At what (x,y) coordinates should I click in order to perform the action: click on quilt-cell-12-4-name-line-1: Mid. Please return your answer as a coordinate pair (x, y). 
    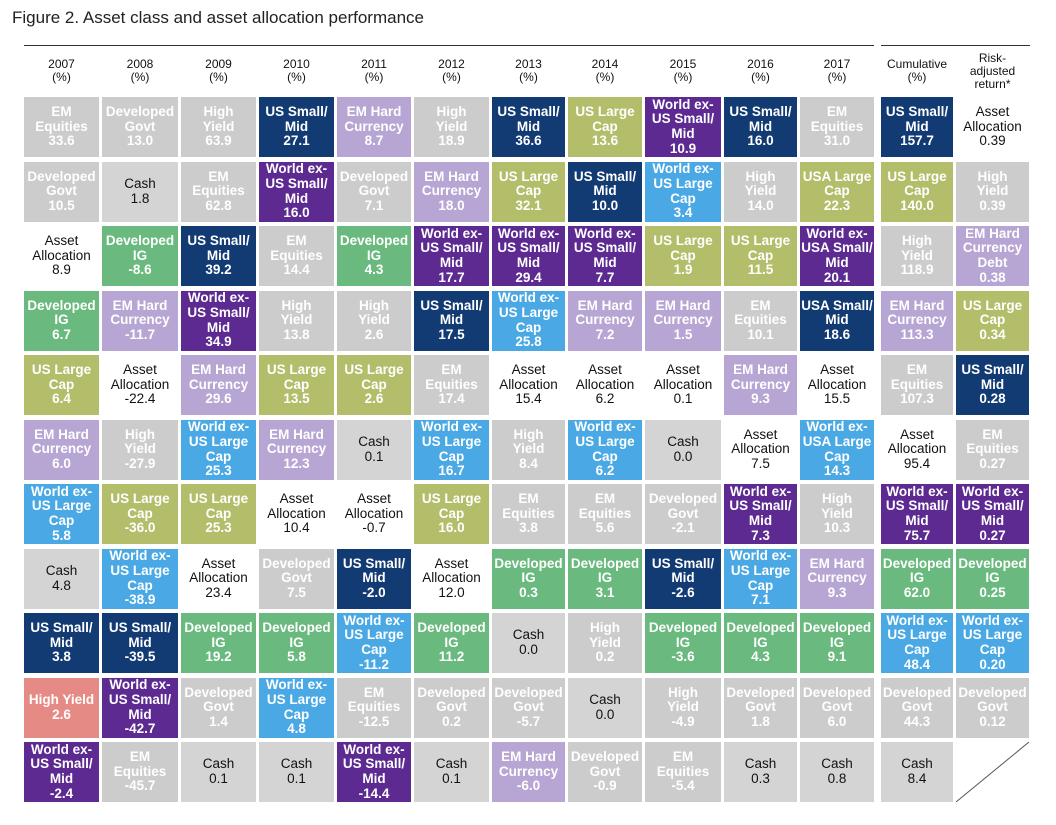
    Looking at the image, I should click on (992, 384).